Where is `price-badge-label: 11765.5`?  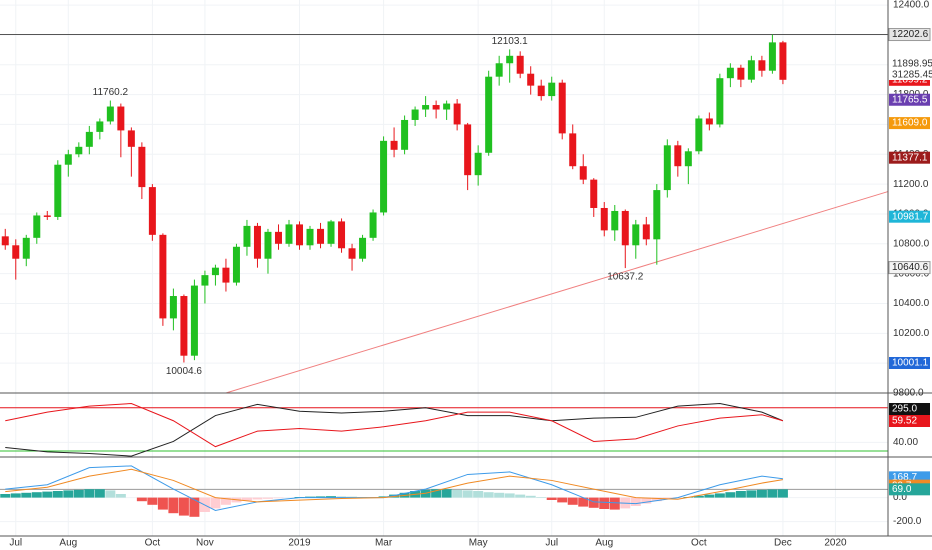
price-badge-label: 11765.5 is located at coordinates (910, 99).